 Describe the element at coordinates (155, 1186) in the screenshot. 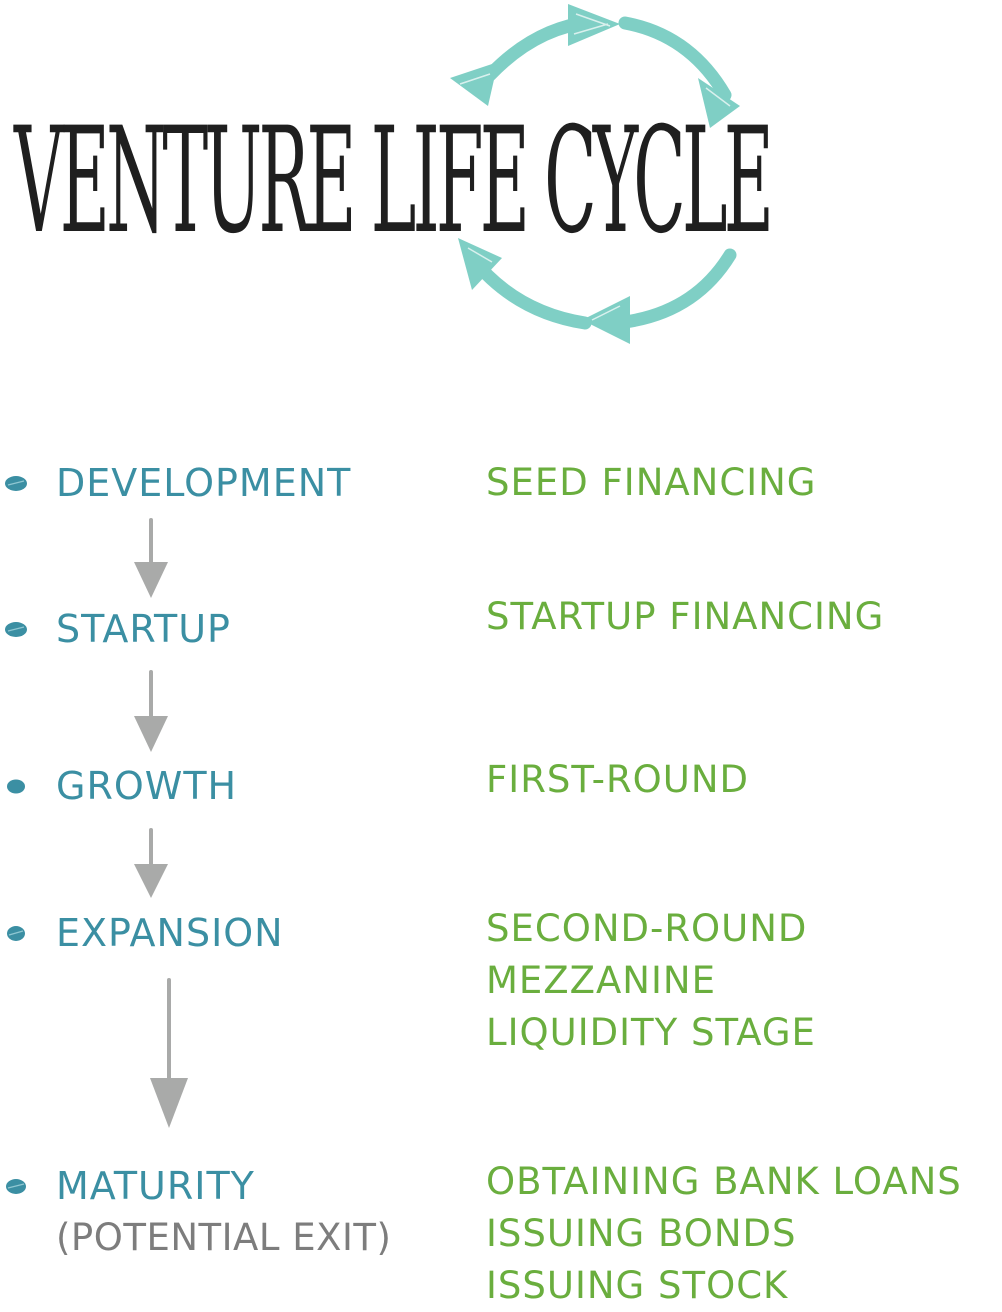

I see `stage-name: MATURITY` at that location.